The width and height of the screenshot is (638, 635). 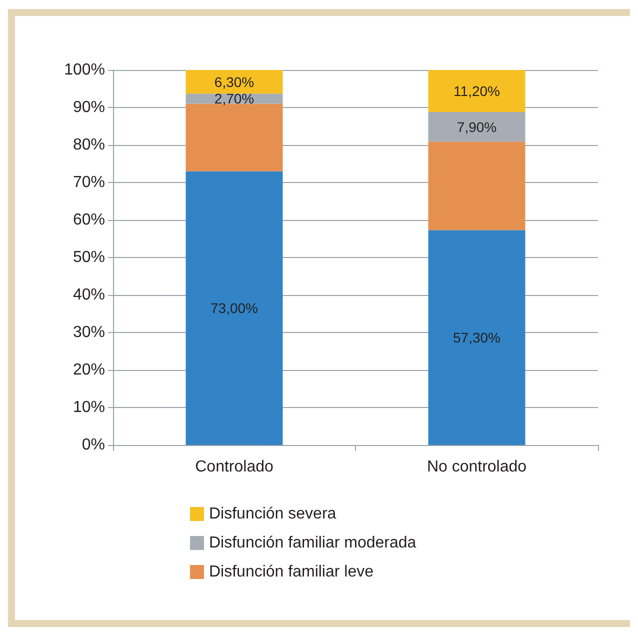 What do you see at coordinates (312, 543) in the screenshot?
I see `legend-label: Disfunción familiar moderada` at bounding box center [312, 543].